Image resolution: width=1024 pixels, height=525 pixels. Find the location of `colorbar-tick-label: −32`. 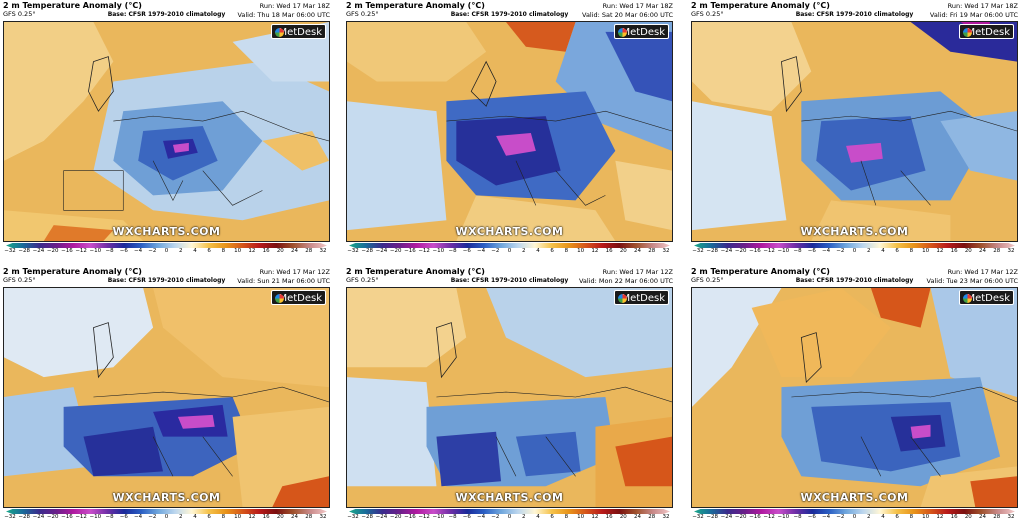

colorbar-tick-label: −32 is located at coordinates (698, 251).